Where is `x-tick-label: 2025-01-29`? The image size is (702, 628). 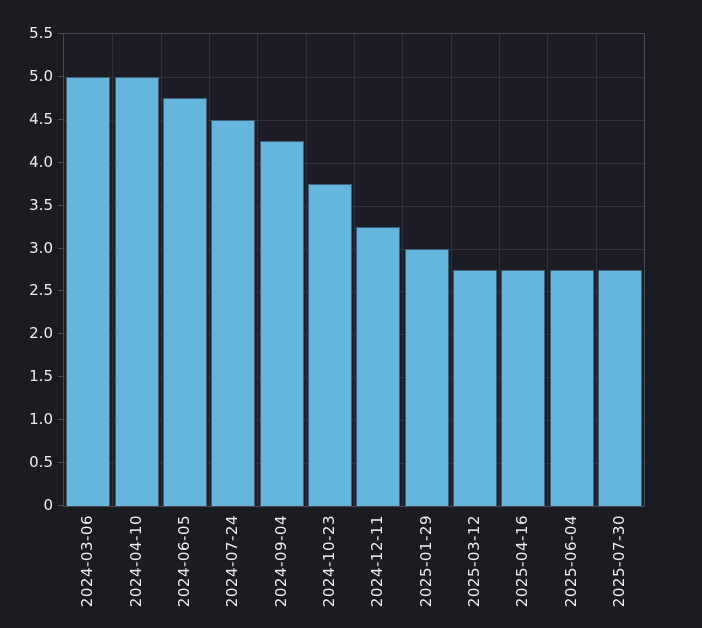
x-tick-label: 2025-01-29 is located at coordinates (425, 561).